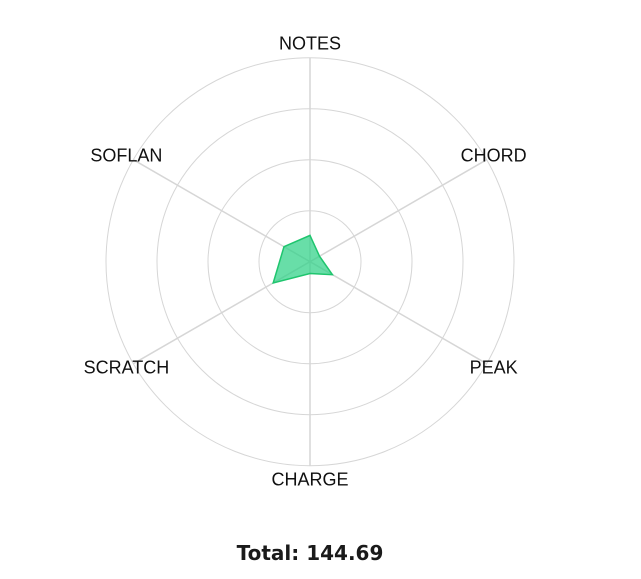 This screenshot has width=641, height=579. Describe the element at coordinates (303, 259) in the screenshot. I see `data-polygon` at that location.